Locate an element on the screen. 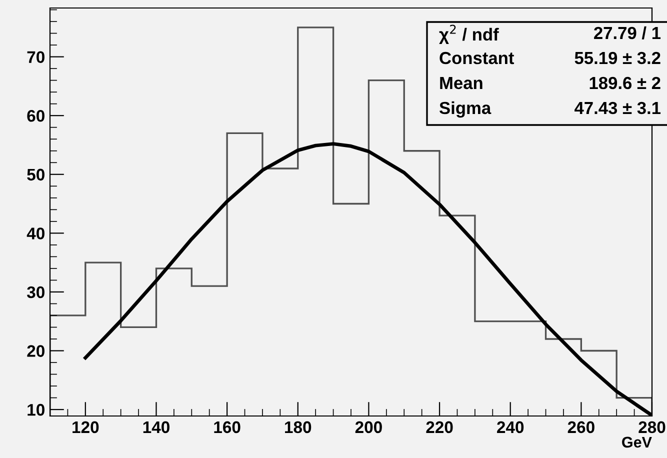  x-axis-title: GeV is located at coordinates (637, 442).